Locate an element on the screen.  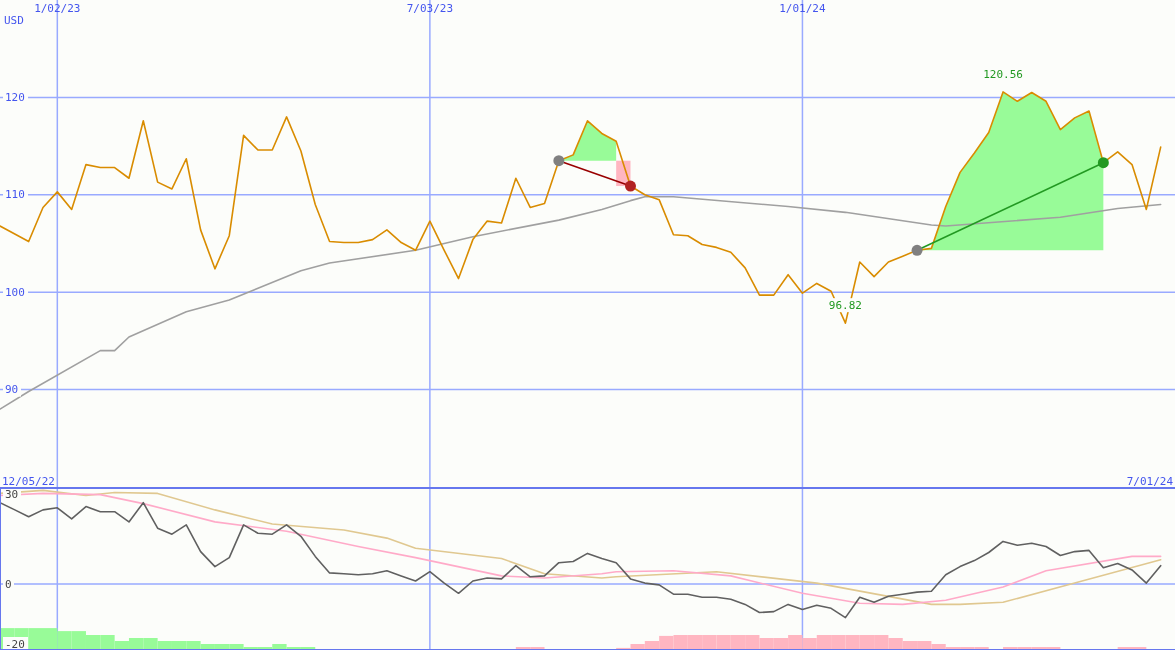
y-tick-label: 110 is located at coordinates (15, 195).